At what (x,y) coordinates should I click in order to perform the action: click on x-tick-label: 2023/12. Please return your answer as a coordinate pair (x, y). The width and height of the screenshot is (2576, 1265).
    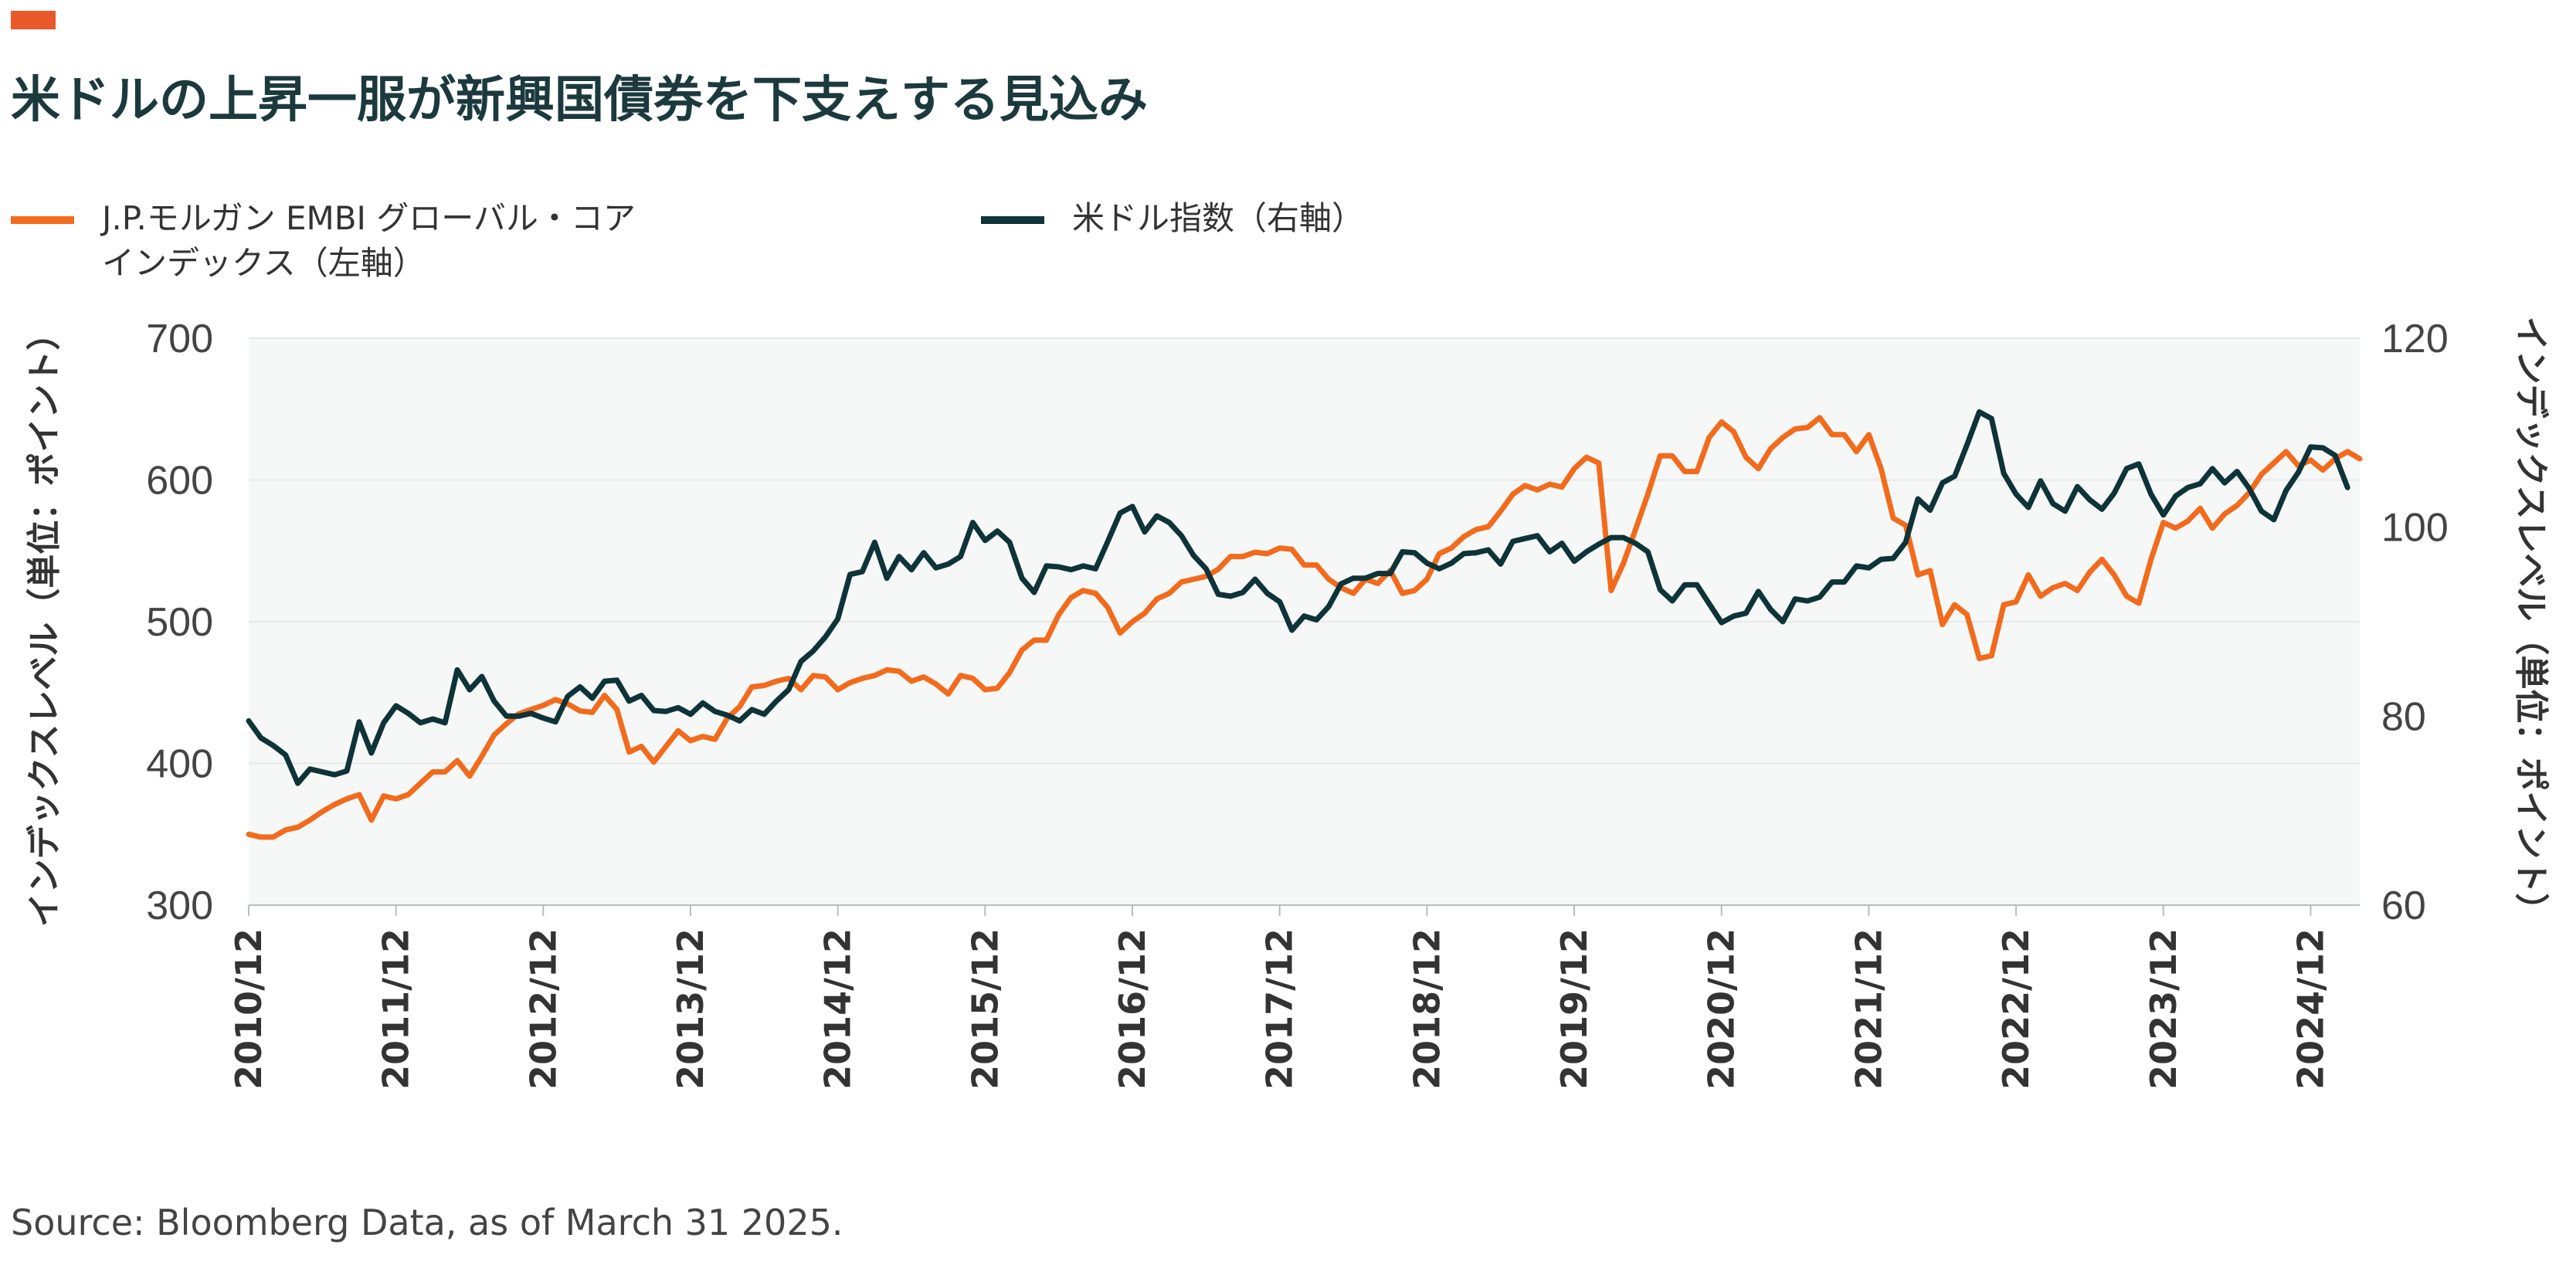
    Looking at the image, I should click on (2163, 1009).